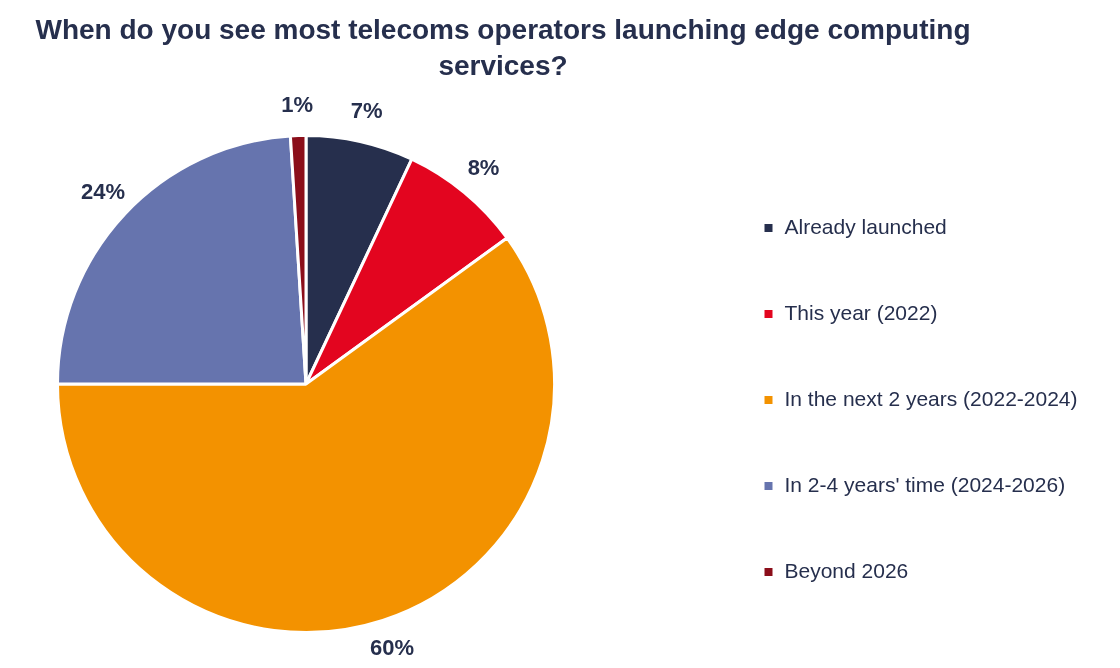 Image resolution: width=1120 pixels, height=668 pixels. What do you see at coordinates (103, 192) in the screenshot?
I see `data-label: 24%` at bounding box center [103, 192].